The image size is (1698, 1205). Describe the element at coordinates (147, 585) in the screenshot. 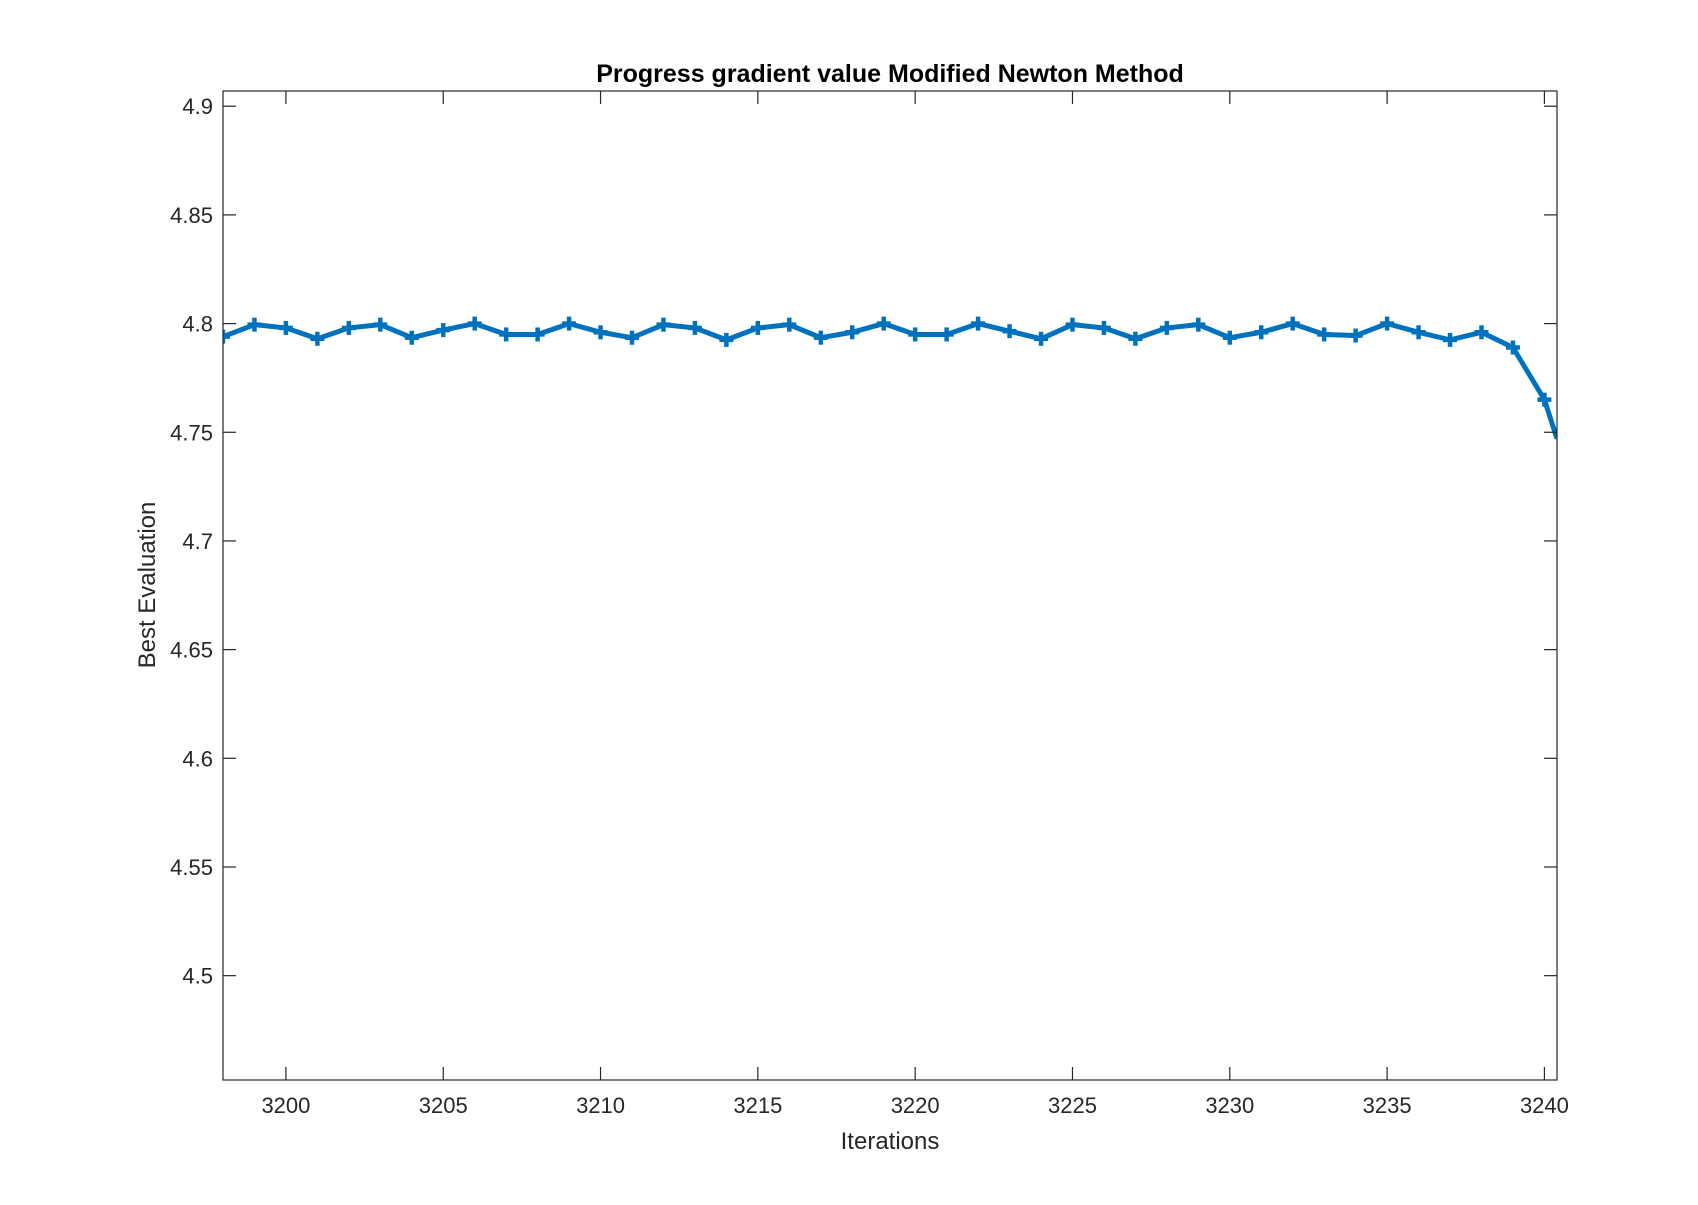

I see `y-axis-label: Best Evaluation` at that location.